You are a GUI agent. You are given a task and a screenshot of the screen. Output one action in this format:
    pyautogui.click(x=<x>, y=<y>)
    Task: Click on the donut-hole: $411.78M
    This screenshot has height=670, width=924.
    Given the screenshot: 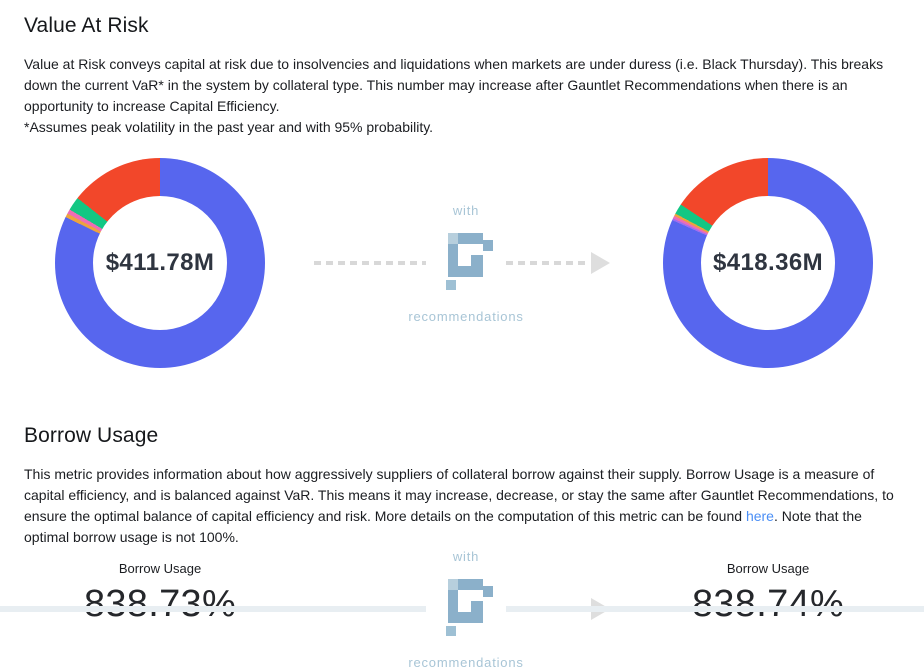 What is the action you would take?
    pyautogui.click(x=160, y=263)
    